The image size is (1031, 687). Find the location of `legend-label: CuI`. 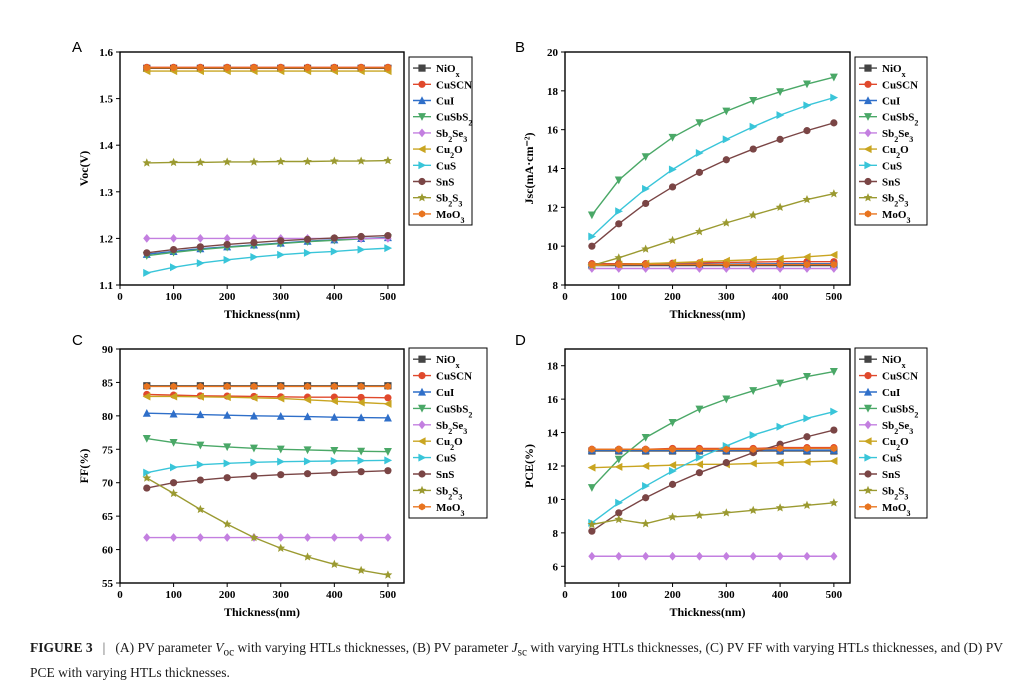

legend-label: CuI is located at coordinates (891, 393).